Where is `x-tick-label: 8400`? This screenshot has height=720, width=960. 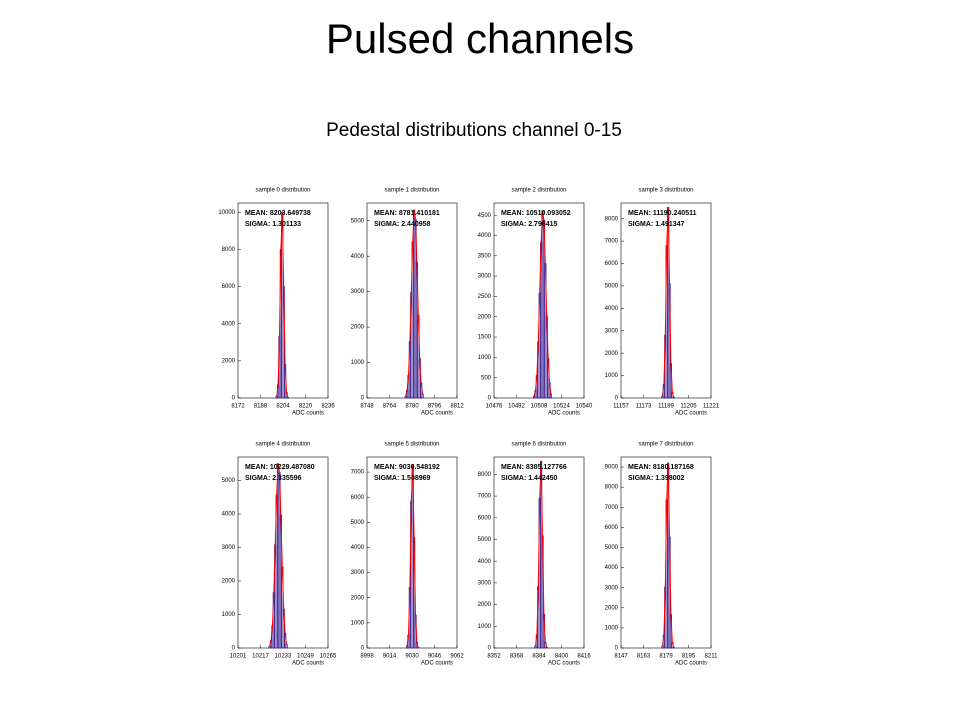 x-tick-label: 8400 is located at coordinates (562, 657).